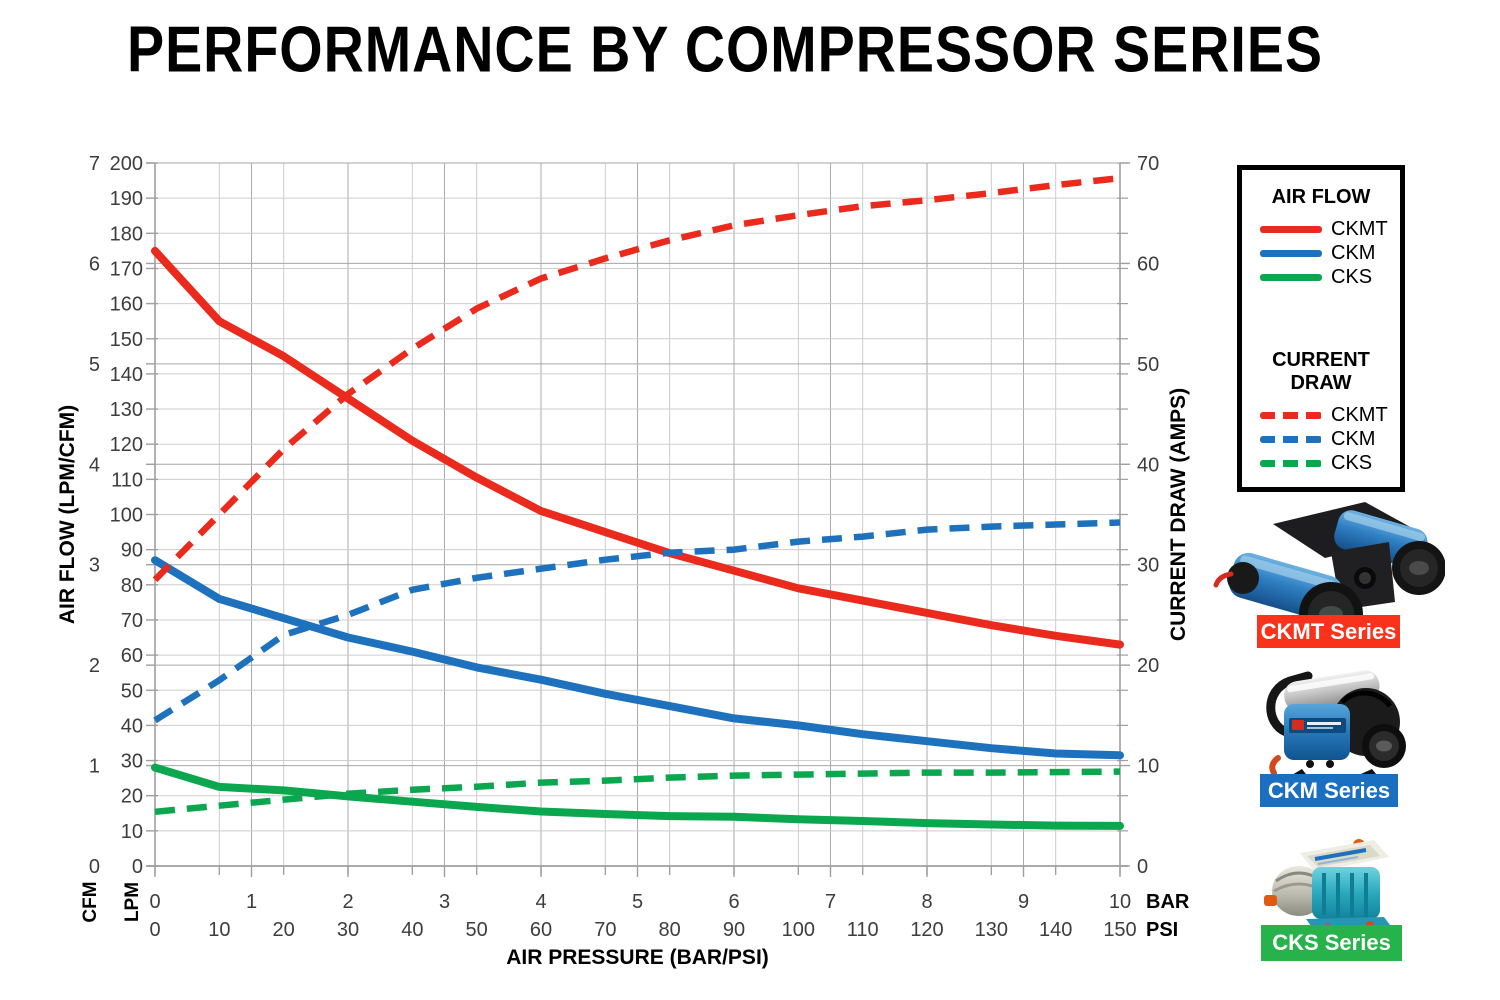  I want to click on legend-item-current-ckm: CKM, so click(1321, 439).